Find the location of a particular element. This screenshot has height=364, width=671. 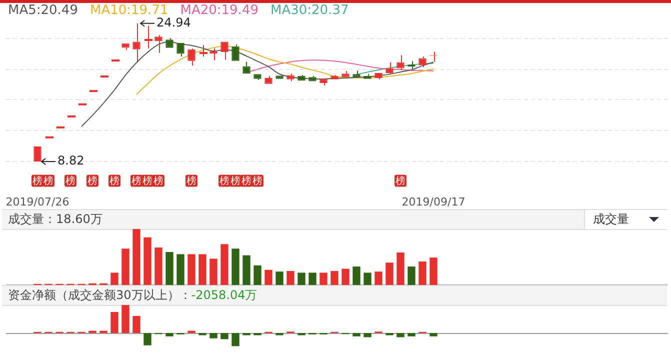

chart-subtitle: -2058.04万 is located at coordinates (224, 295).